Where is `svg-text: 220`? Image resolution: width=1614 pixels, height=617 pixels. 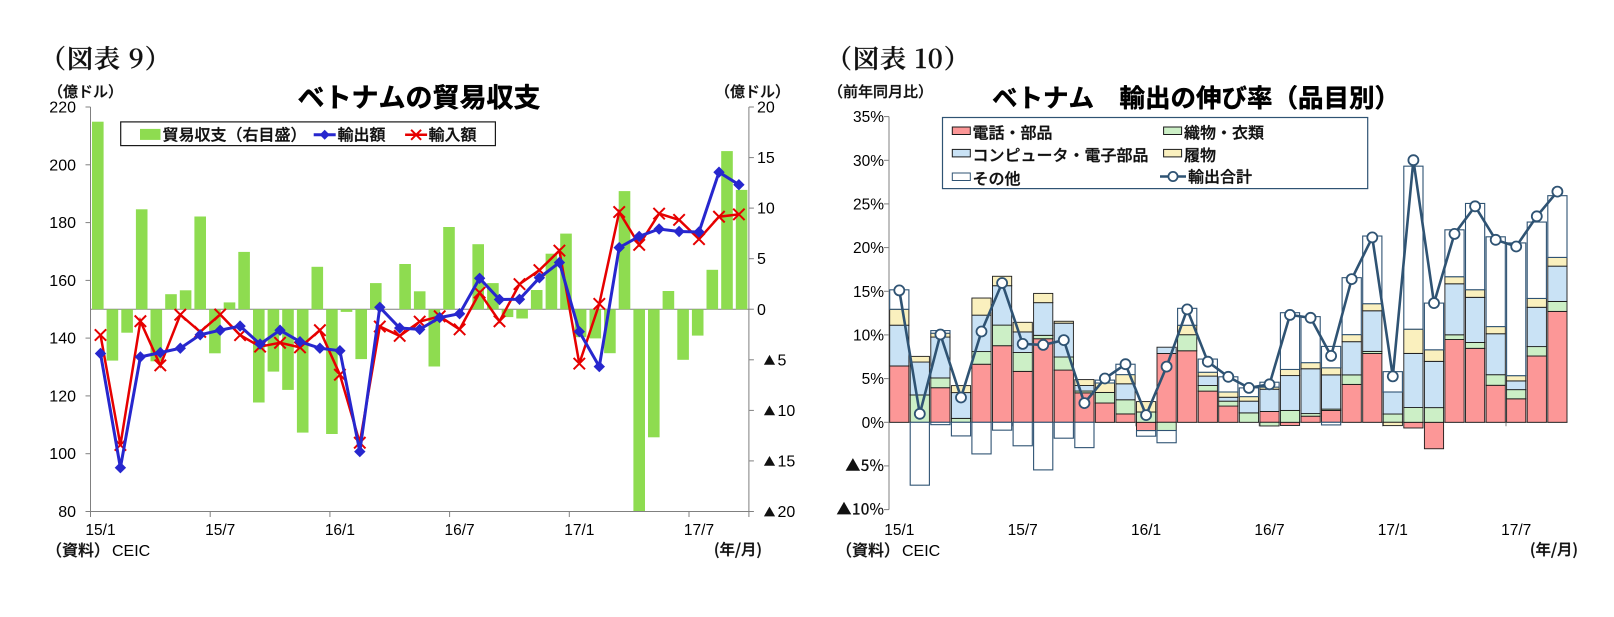 svg-text: 220 is located at coordinates (62, 108).